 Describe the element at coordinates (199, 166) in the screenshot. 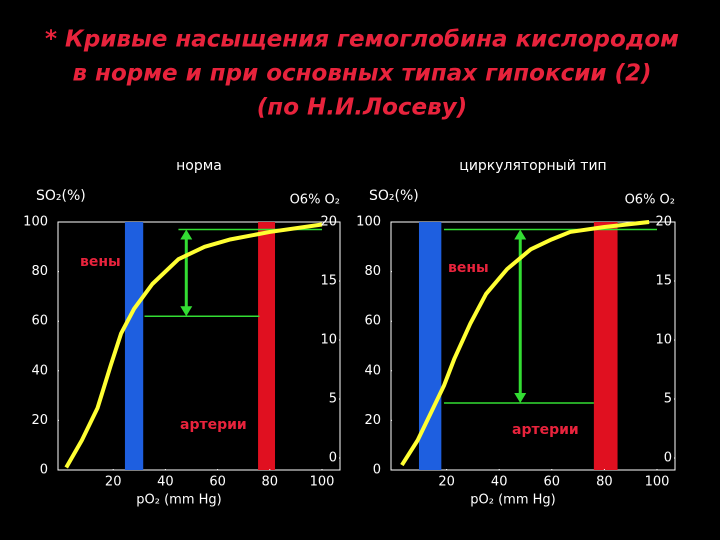

I see `chart-title: норма` at that location.